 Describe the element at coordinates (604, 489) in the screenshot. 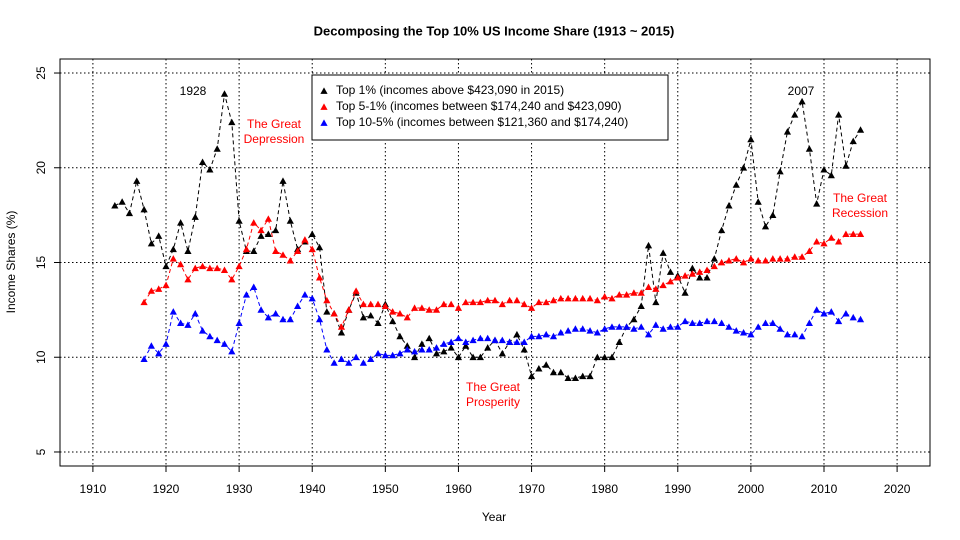

I see `x-tick-label: 1980` at that location.